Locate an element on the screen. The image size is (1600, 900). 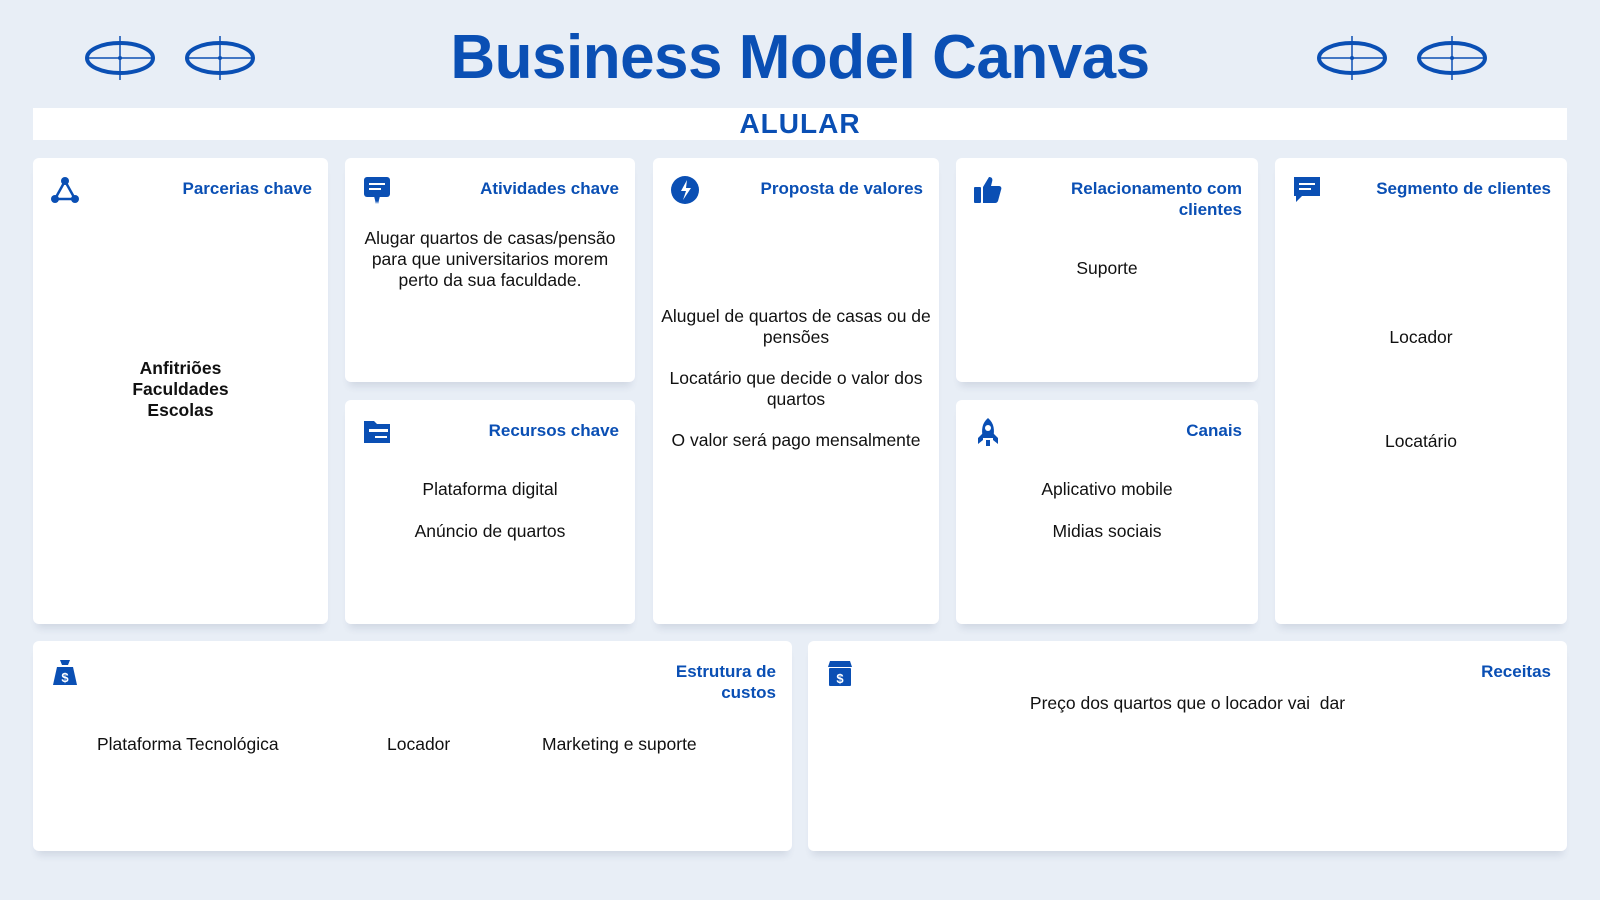
card-heading: Relacionamento com clientes is located at coordinates (1156, 199).